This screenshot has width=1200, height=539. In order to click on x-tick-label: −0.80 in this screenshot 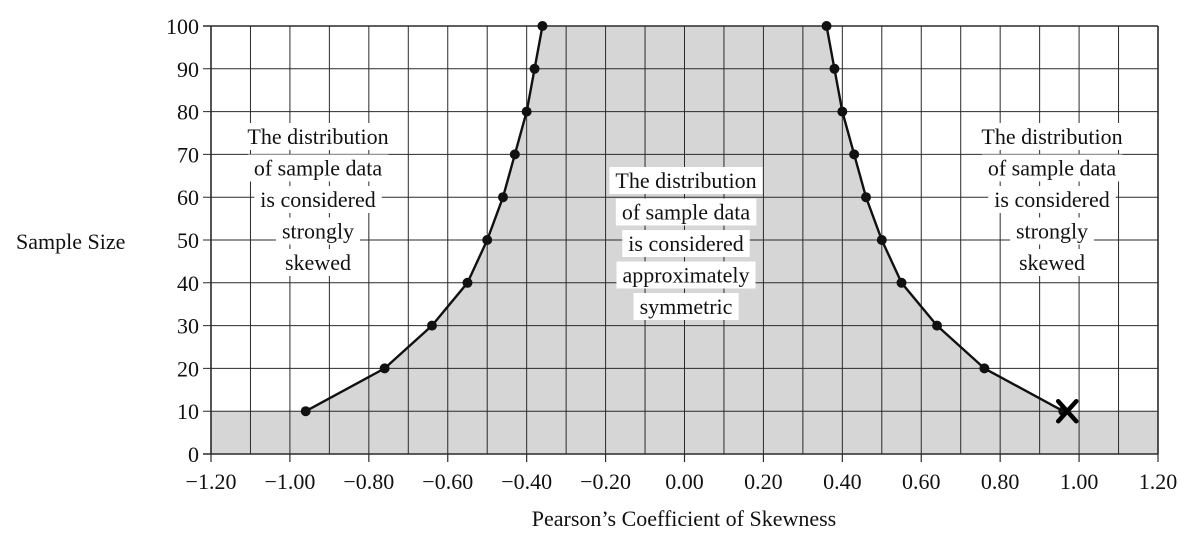, I will do `click(368, 481)`.